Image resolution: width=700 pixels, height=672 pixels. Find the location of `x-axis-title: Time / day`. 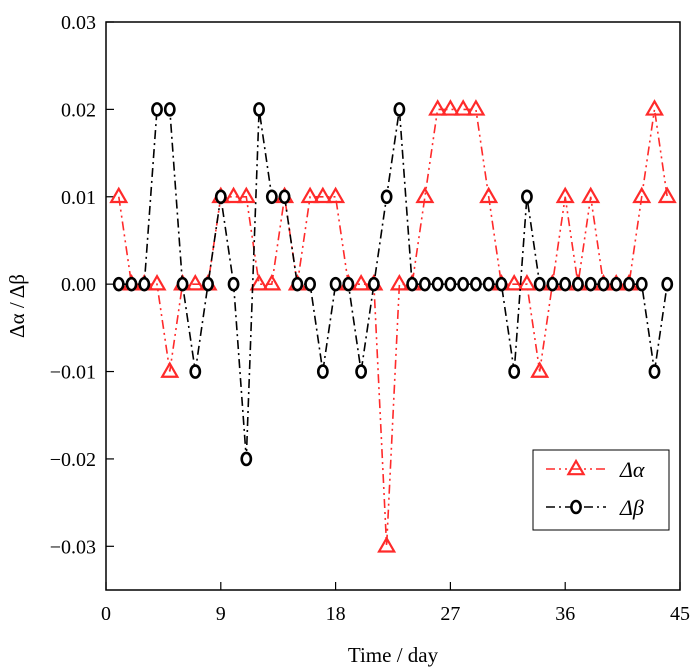

x-axis-title: Time / day is located at coordinates (393, 655).